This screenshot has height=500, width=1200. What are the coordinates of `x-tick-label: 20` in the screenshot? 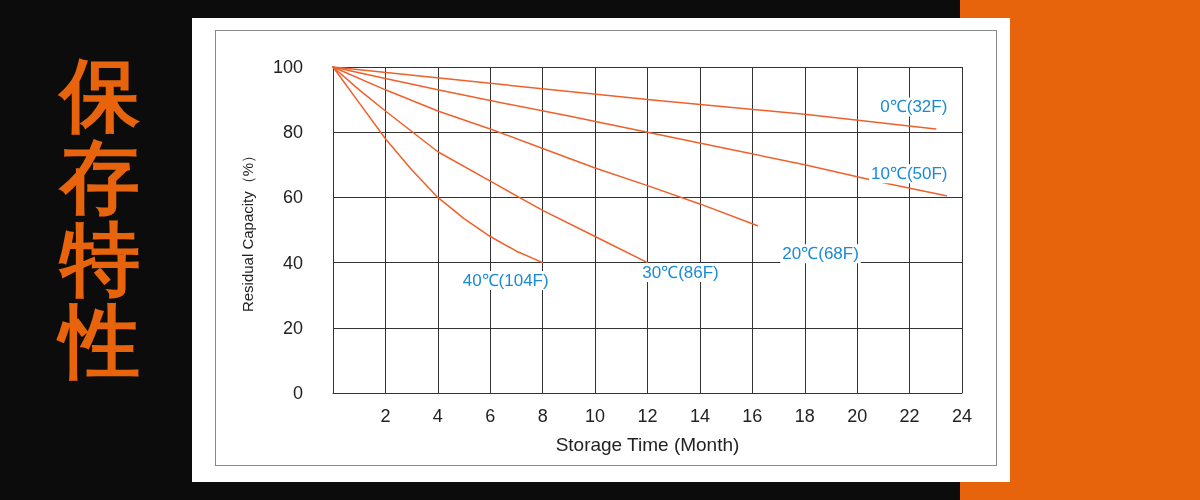 It's located at (857, 416).